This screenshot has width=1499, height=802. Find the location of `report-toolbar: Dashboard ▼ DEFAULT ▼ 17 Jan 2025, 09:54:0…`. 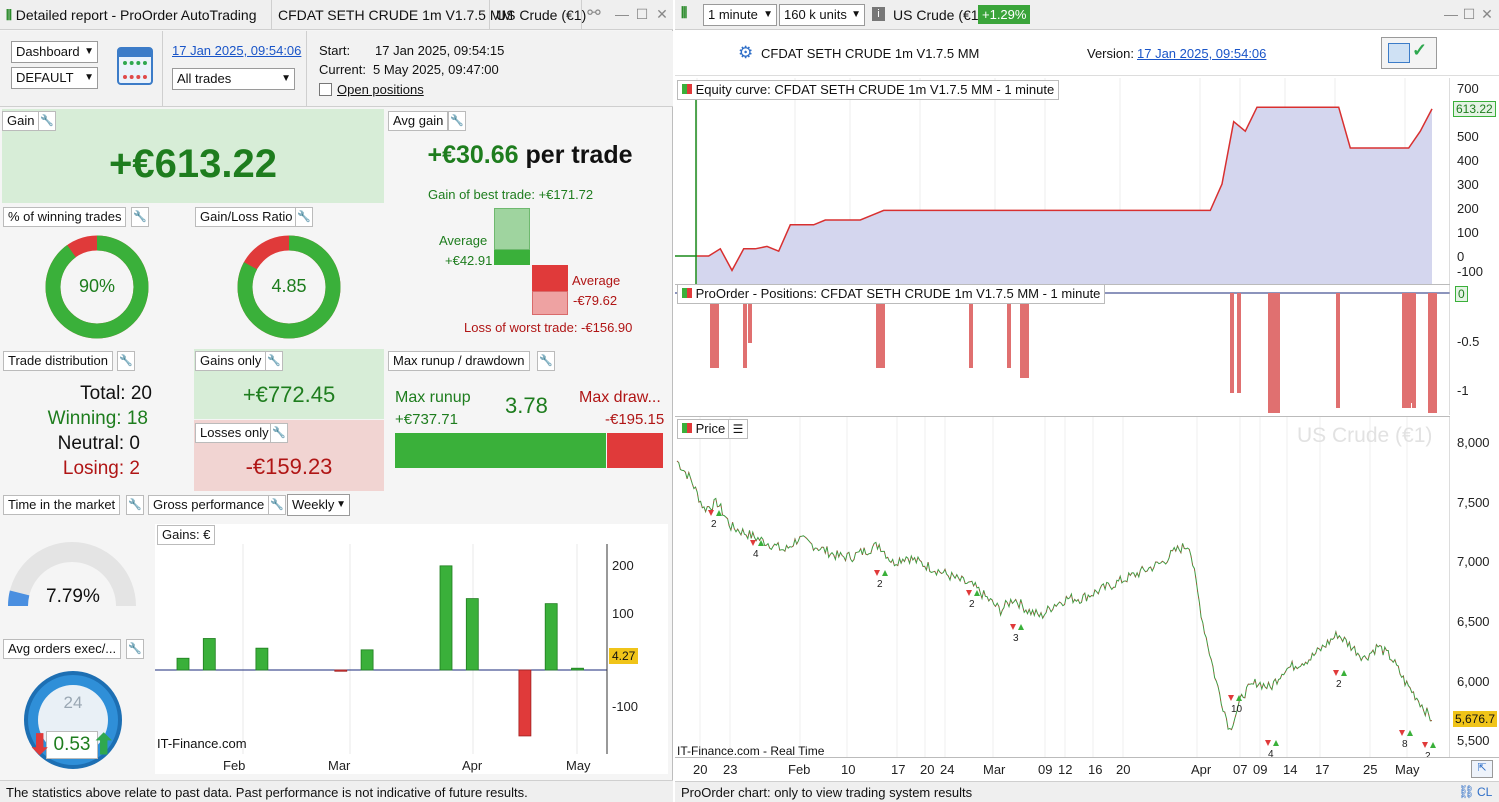

report-toolbar: Dashboard ▼ DEFAULT ▼ 17 Jan 2025, 09:54:0… is located at coordinates (336, 69).